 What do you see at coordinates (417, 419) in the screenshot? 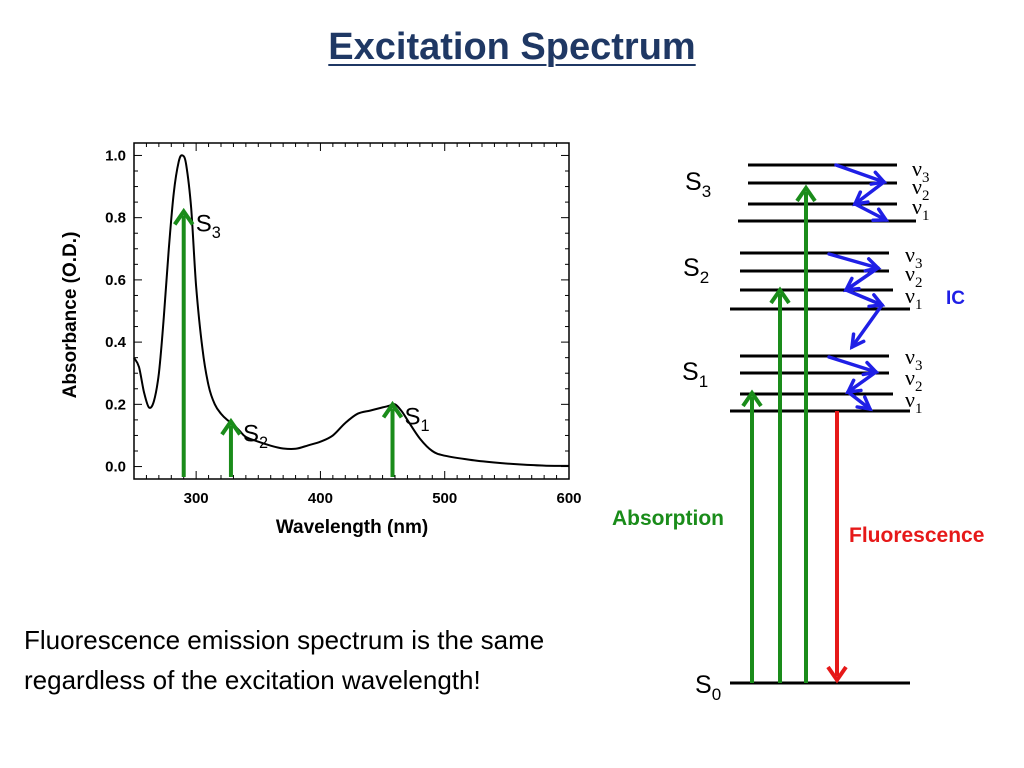
I see `excitation-label-S1: S1` at bounding box center [417, 419].